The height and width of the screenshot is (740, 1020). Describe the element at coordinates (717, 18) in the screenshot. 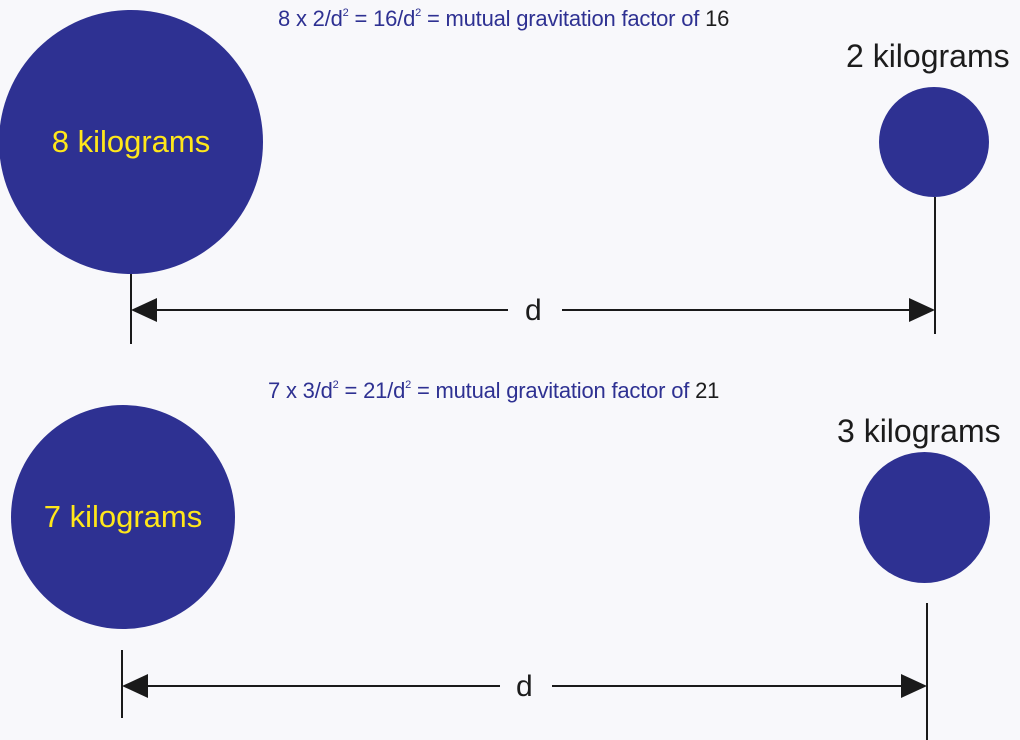

I see `equation-factor-value: 16` at that location.